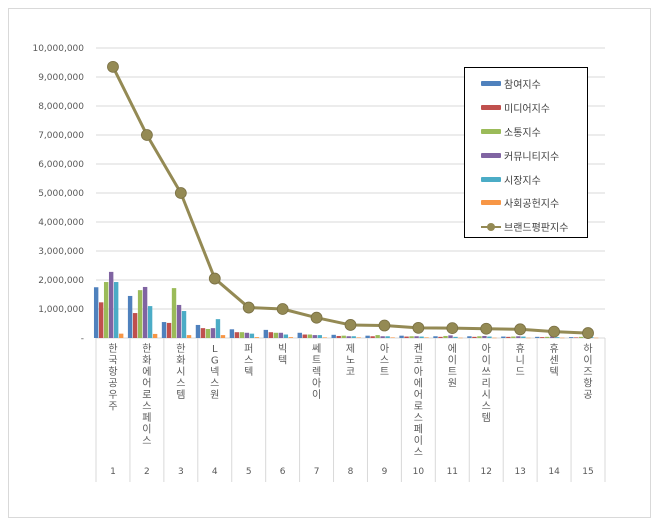  I want to click on category-label: 켄, so click(418, 349).